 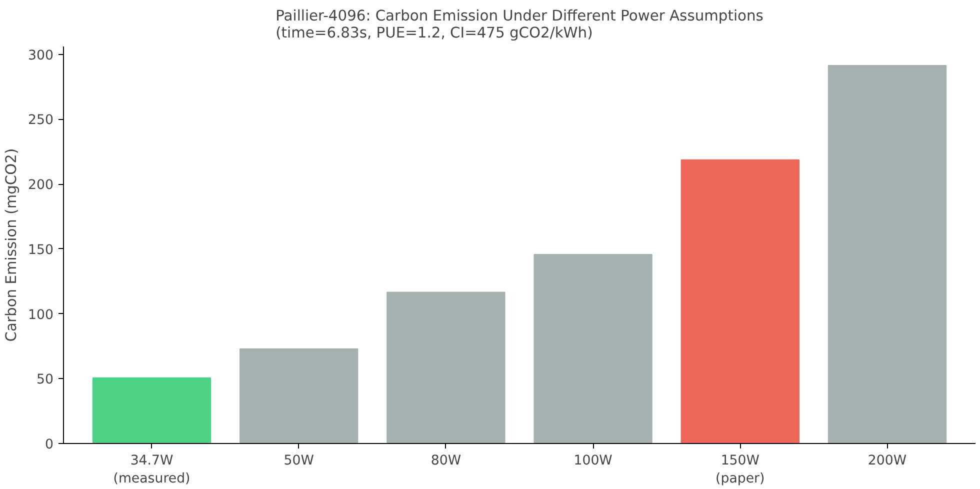 What do you see at coordinates (887, 461) in the screenshot?
I see `x-tick-label: 200W` at bounding box center [887, 461].